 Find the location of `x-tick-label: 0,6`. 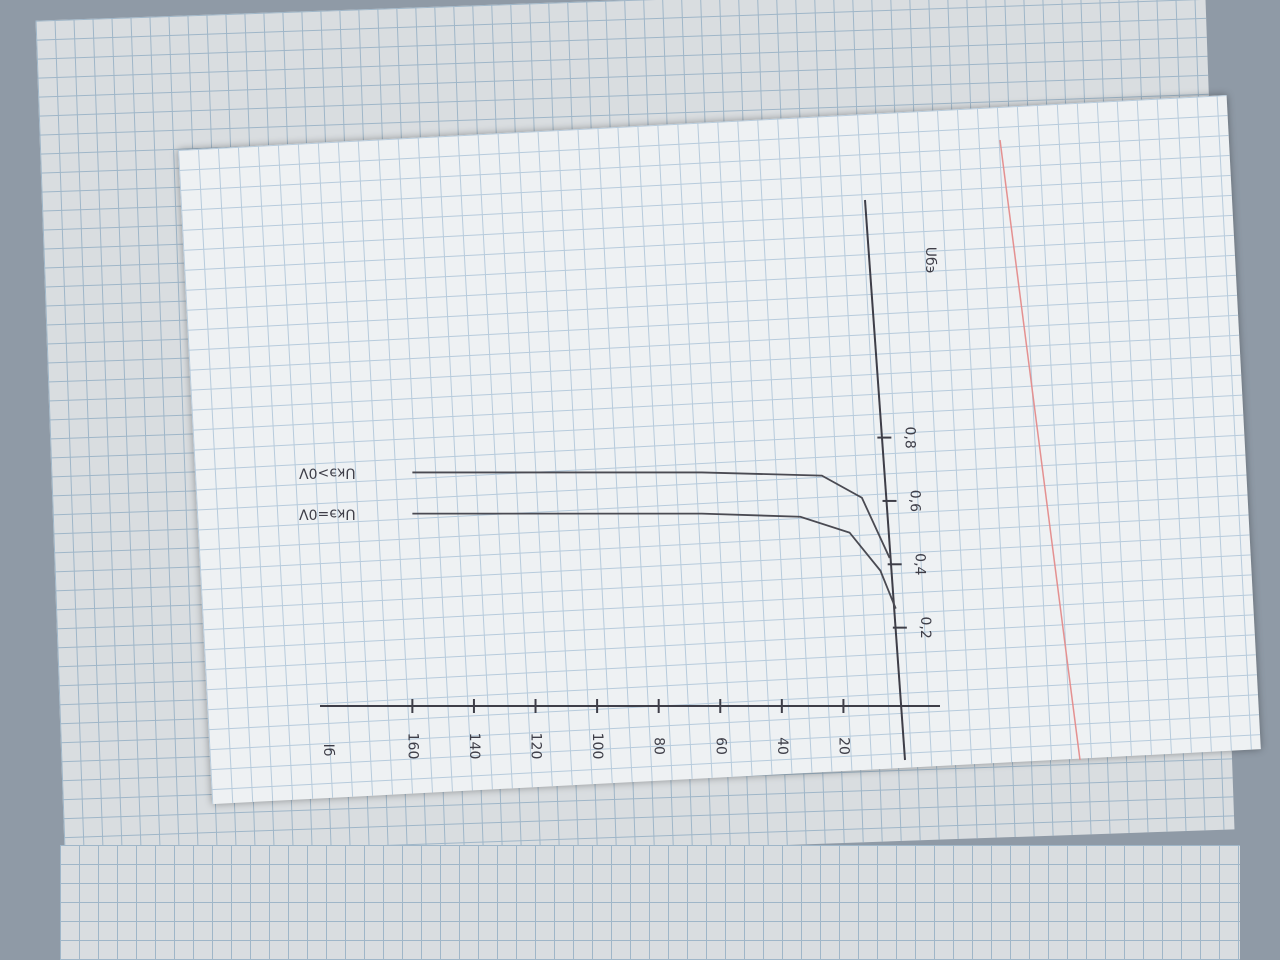

x-tick-label: 0,6 is located at coordinates (915, 501).